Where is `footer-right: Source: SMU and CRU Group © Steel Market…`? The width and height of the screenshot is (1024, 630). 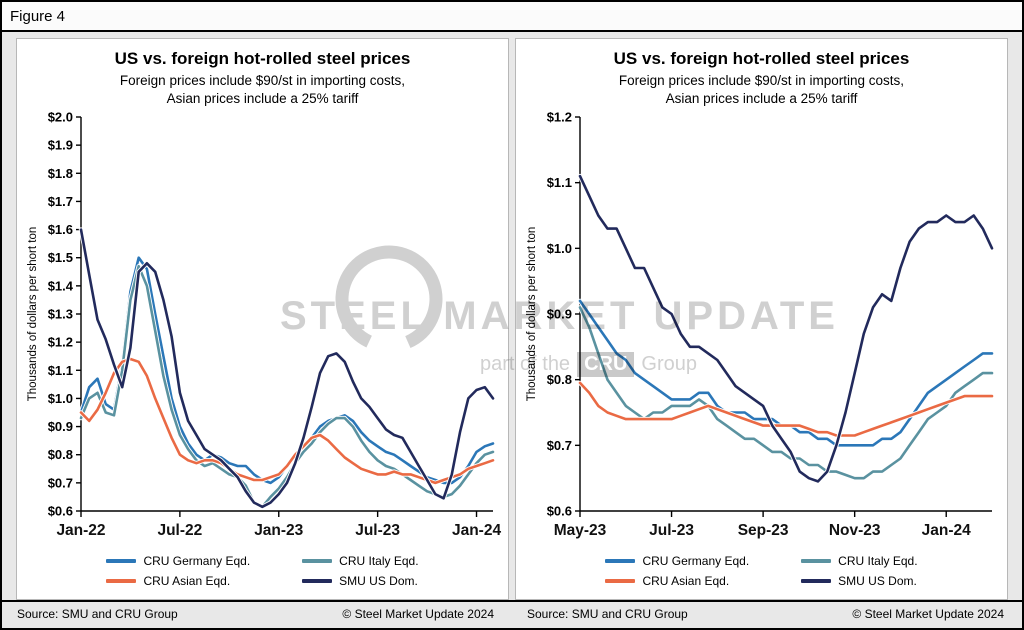
footer-right: Source: SMU and CRU Group © Steel Market… is located at coordinates (767, 615).